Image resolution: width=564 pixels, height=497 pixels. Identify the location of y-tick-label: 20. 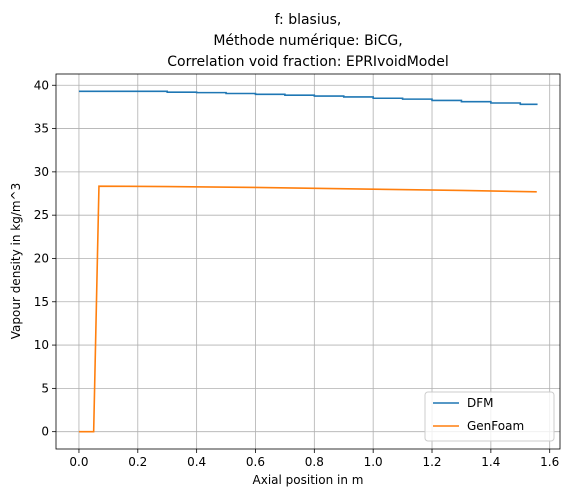
(41, 258).